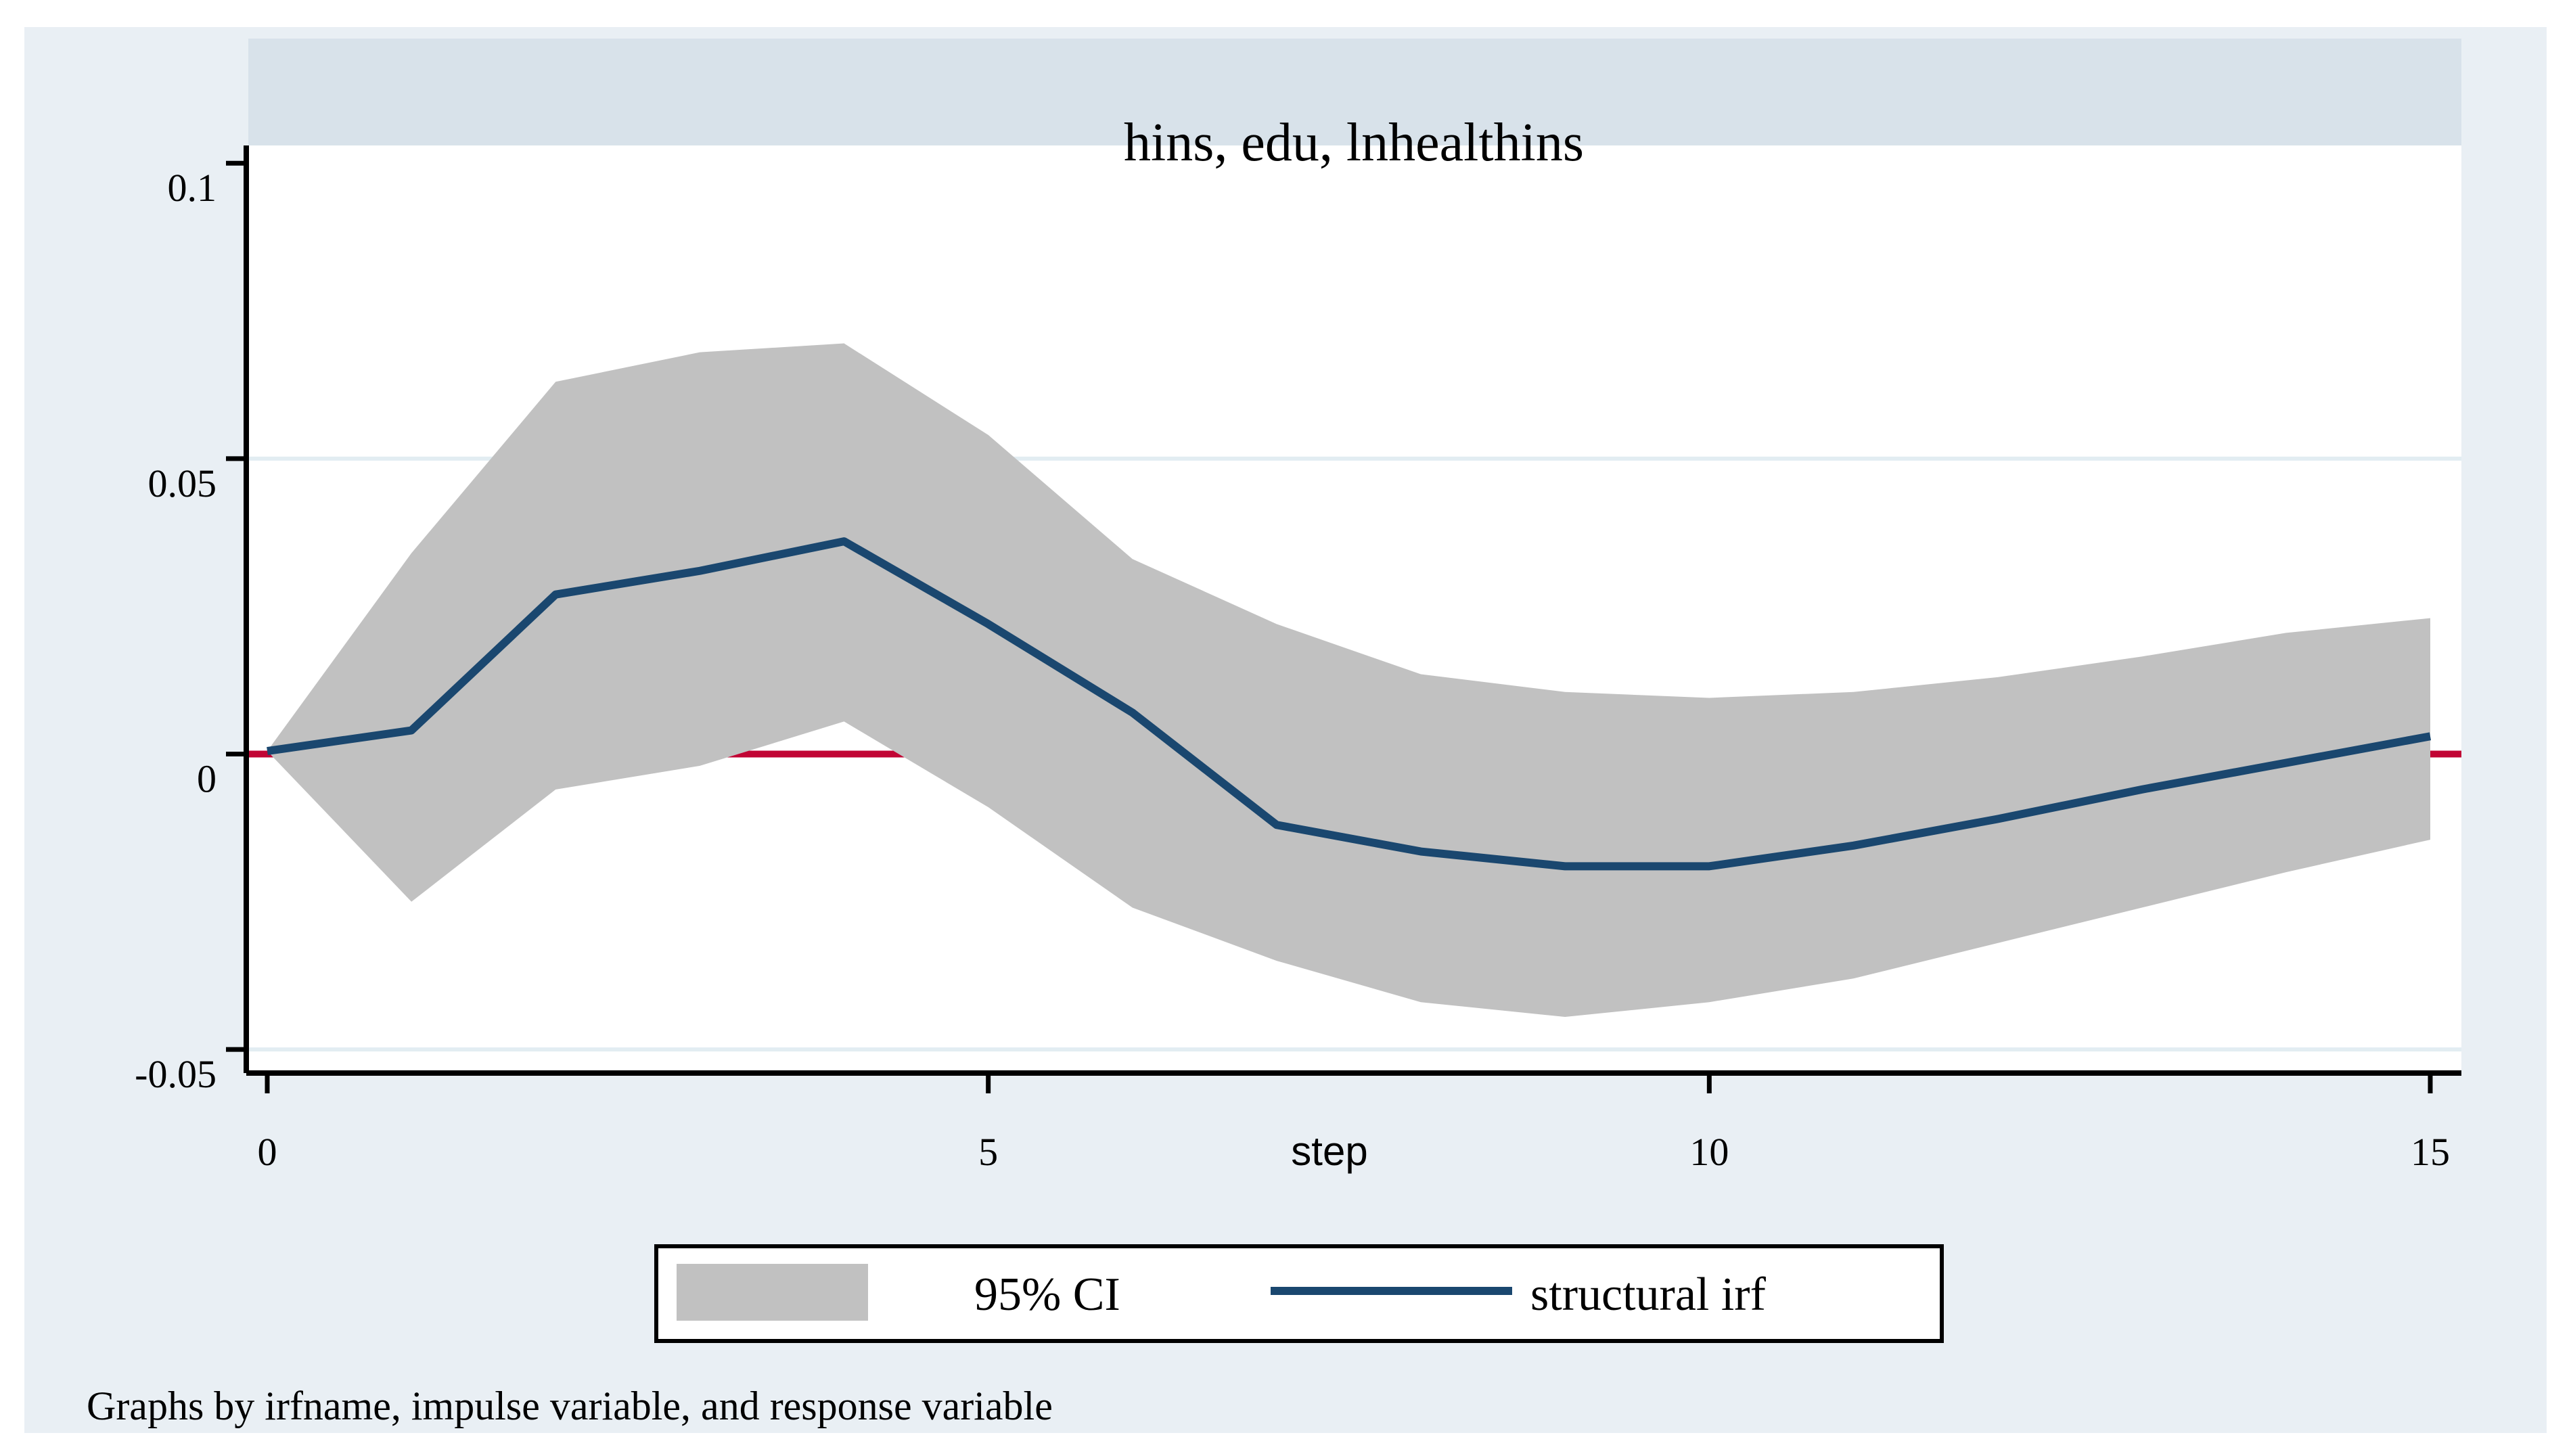 The image size is (2571, 1456). What do you see at coordinates (988, 1152) in the screenshot?
I see `x-tick-label-5: 5` at bounding box center [988, 1152].